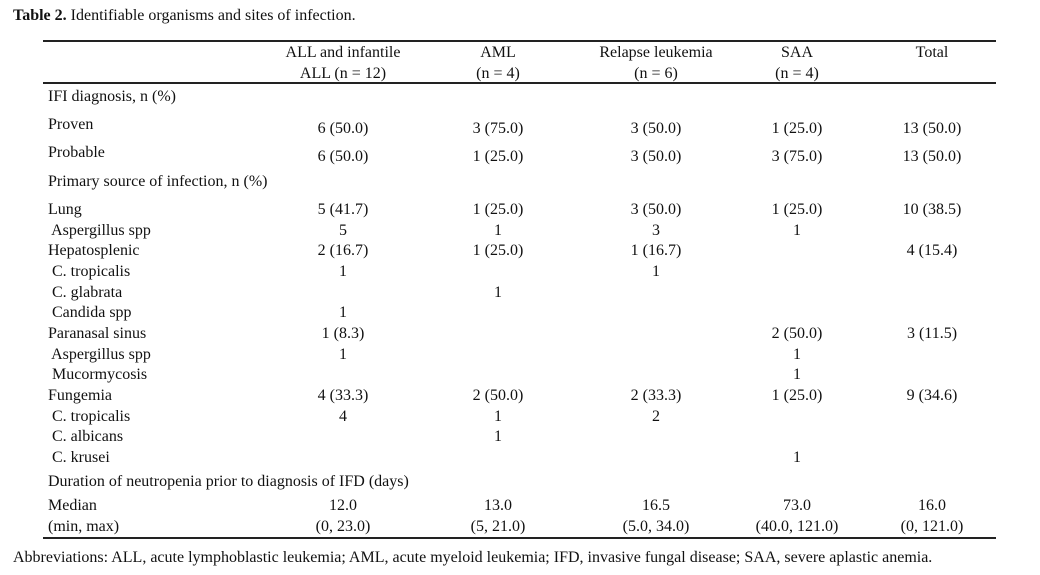 The height and width of the screenshot is (575, 1040). Describe the element at coordinates (97, 333) in the screenshot. I see `row-label: Paranasal sinus` at that location.